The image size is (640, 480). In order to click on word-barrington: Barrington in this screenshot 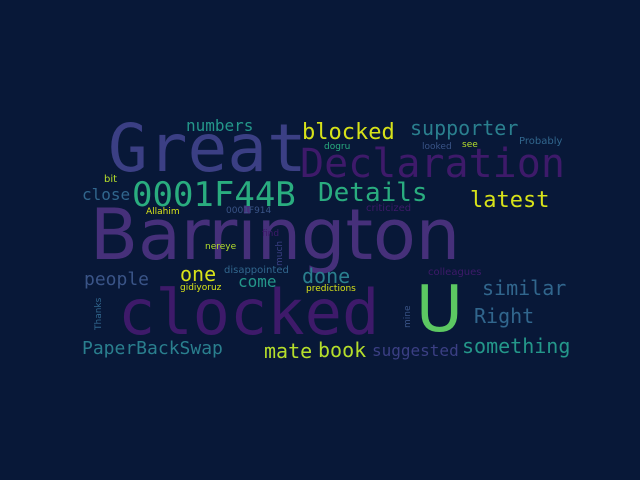, I will do `click(275, 235)`.